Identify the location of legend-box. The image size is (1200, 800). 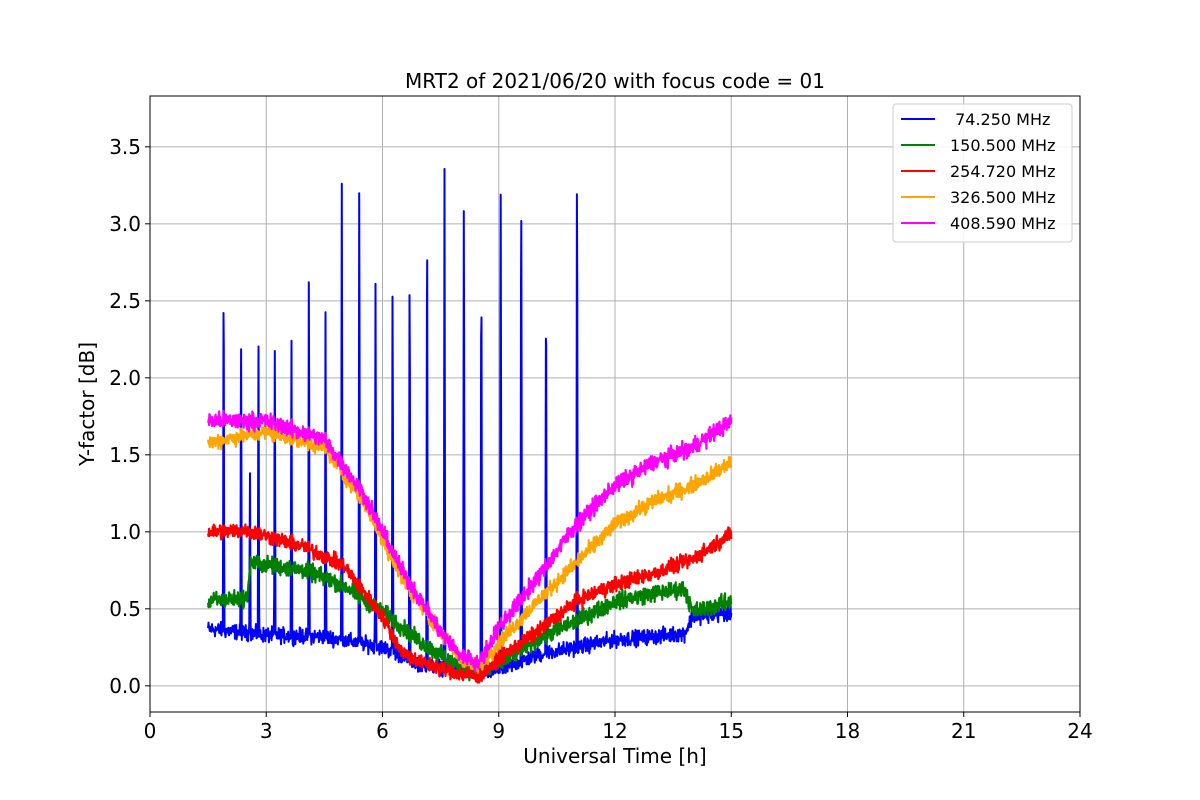
(982, 173).